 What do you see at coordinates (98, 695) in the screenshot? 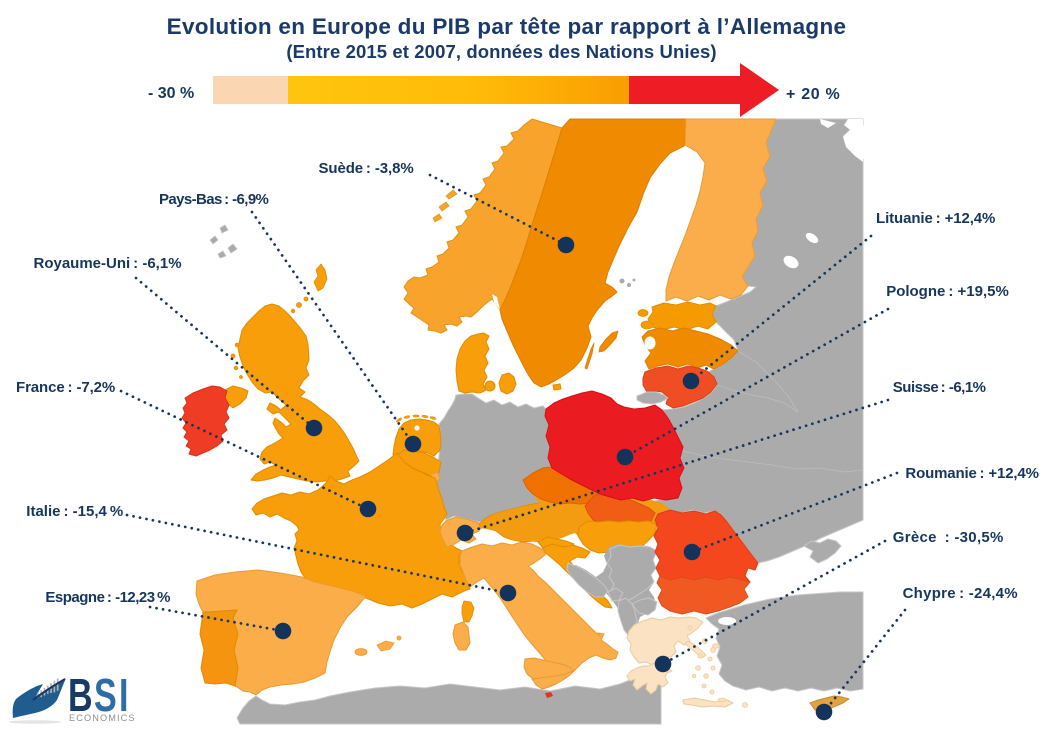
I see `svg-text: BSI` at bounding box center [98, 695].